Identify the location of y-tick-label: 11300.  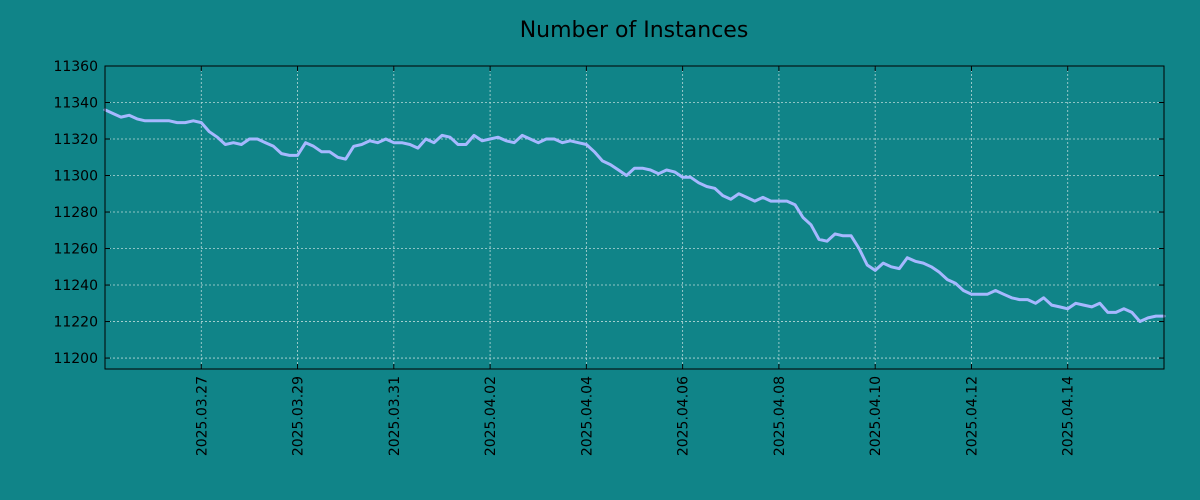
(75, 177).